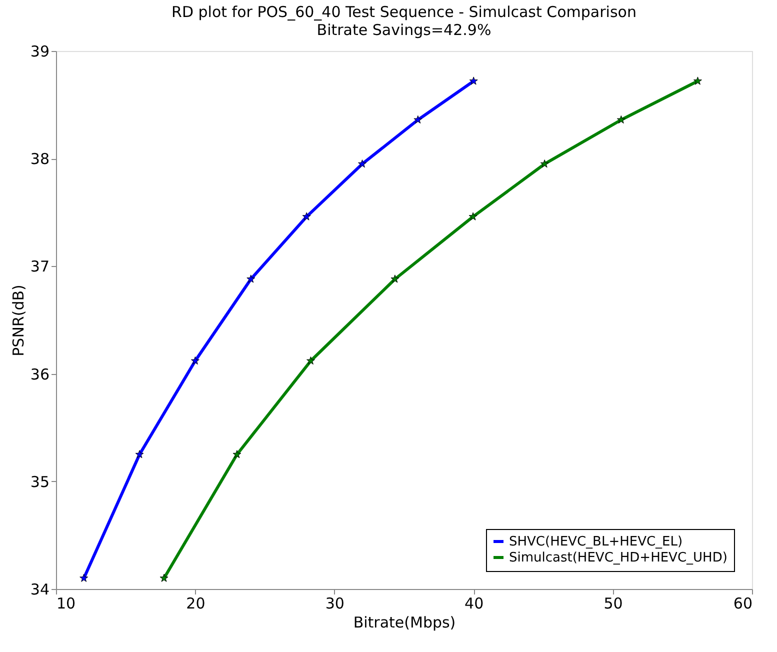 This screenshot has height=652, width=777. What do you see at coordinates (40, 51) in the screenshot?
I see `y-tick-label: 39` at bounding box center [40, 51].